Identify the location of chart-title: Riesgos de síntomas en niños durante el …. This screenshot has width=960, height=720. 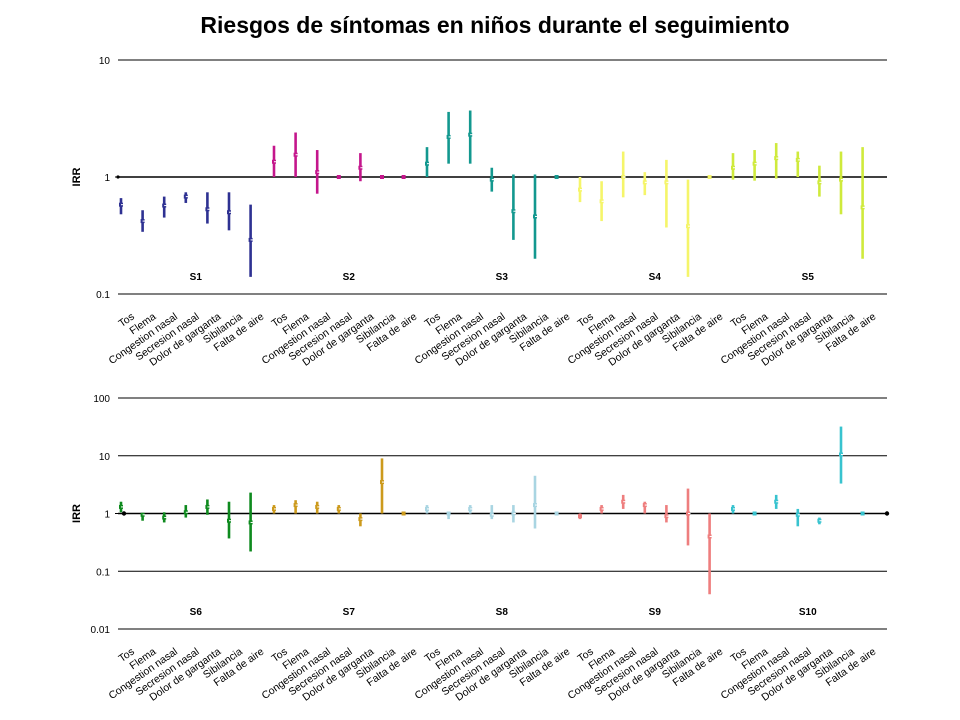
(495, 25).